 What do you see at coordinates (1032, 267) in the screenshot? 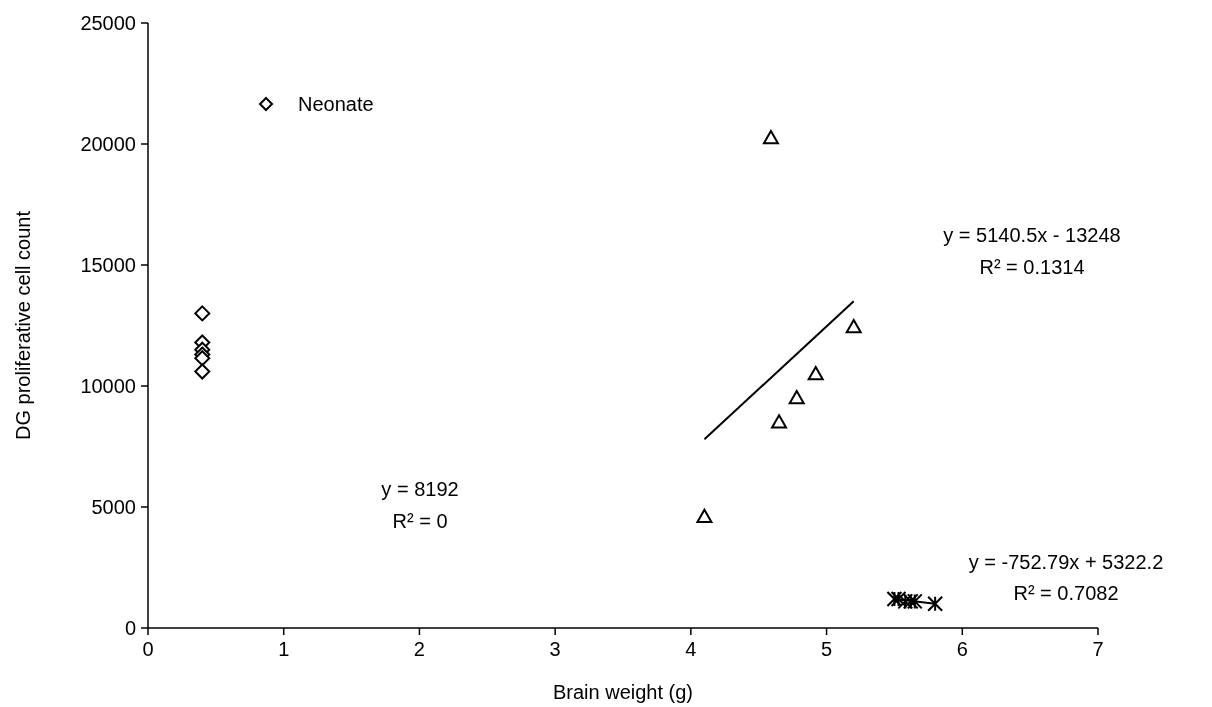
I see `annotation: R² = 0.1314` at bounding box center [1032, 267].